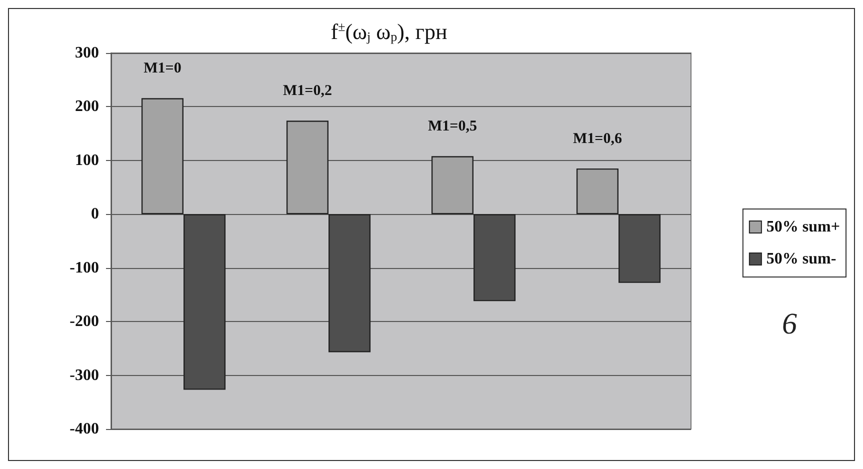 The width and height of the screenshot is (863, 469). I want to click on y-tick-label: -400, so click(84, 429).